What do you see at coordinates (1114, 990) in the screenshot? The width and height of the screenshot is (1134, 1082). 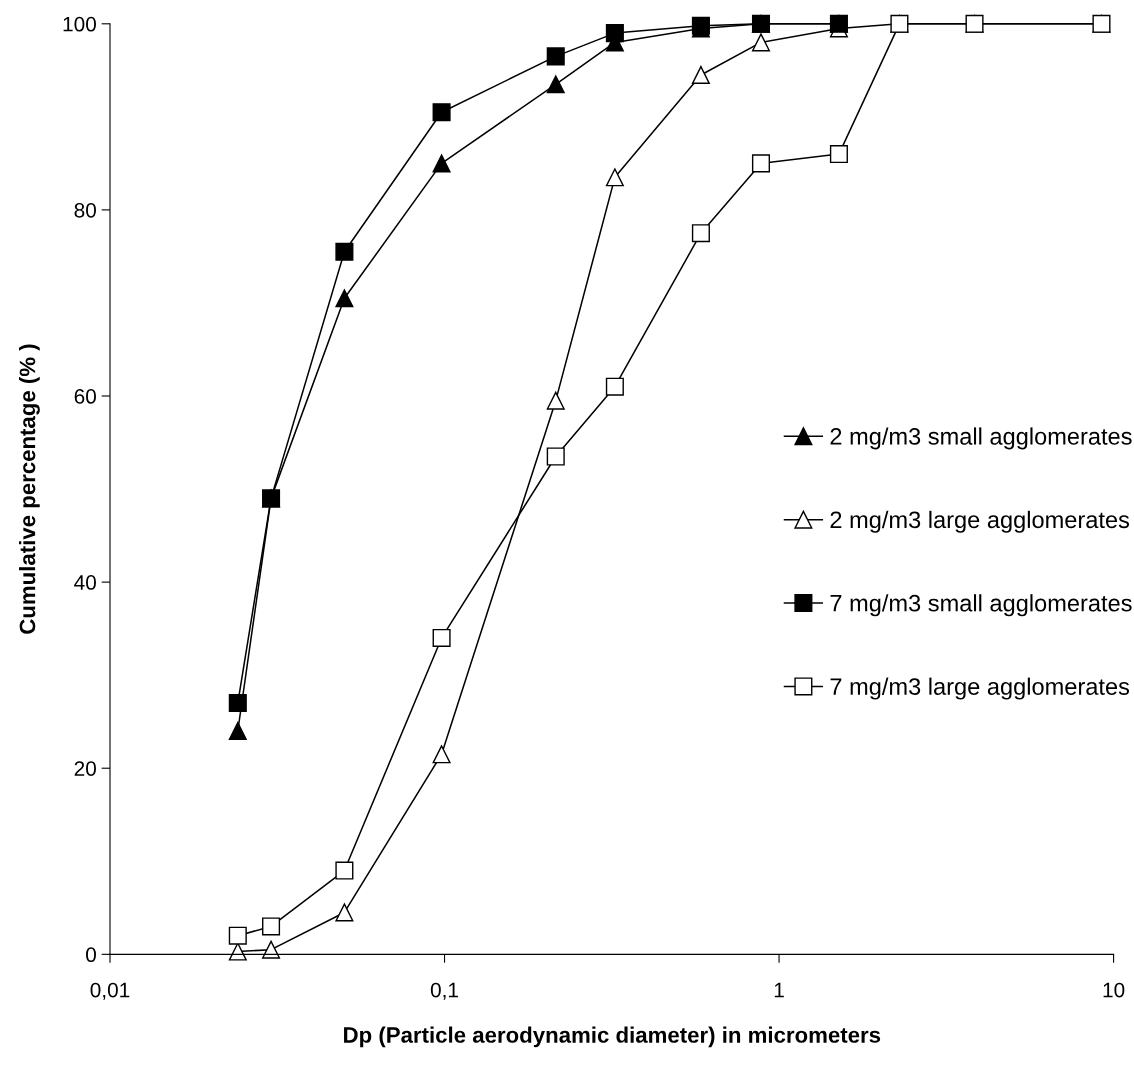 I see `x-tick-label: 10` at bounding box center [1114, 990].